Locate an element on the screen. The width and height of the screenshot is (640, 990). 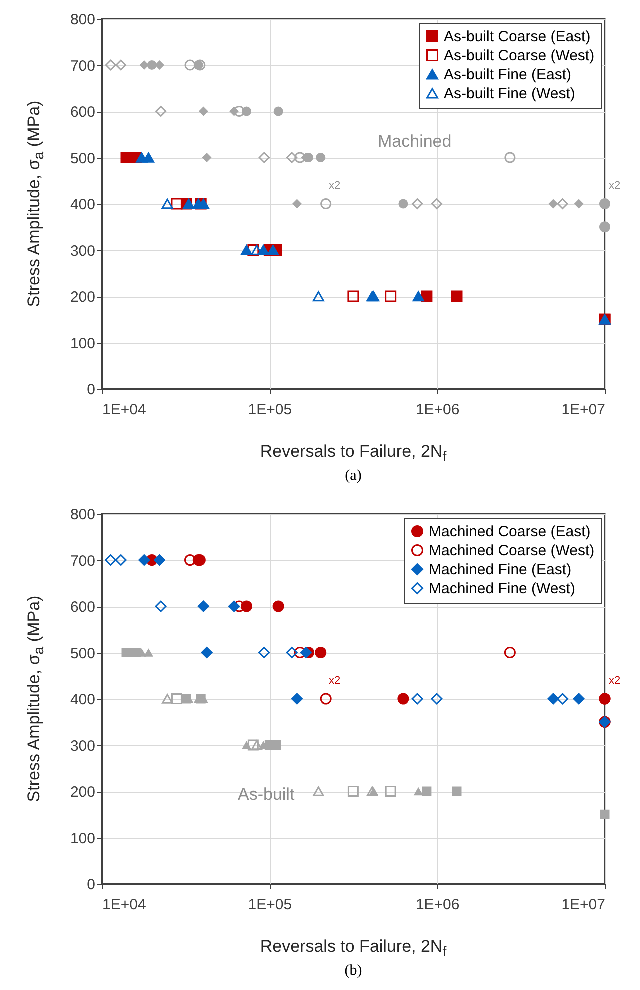
legend-label: As-built Coarse (West) is located at coordinates (519, 56).